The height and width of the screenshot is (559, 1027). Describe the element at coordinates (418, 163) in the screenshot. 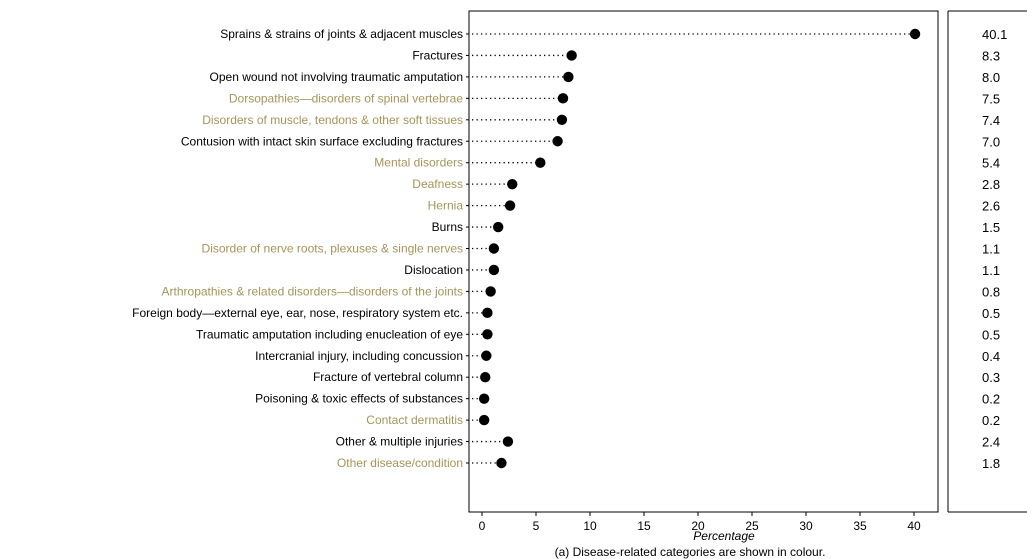

I see `category-label: Mental disorders` at that location.